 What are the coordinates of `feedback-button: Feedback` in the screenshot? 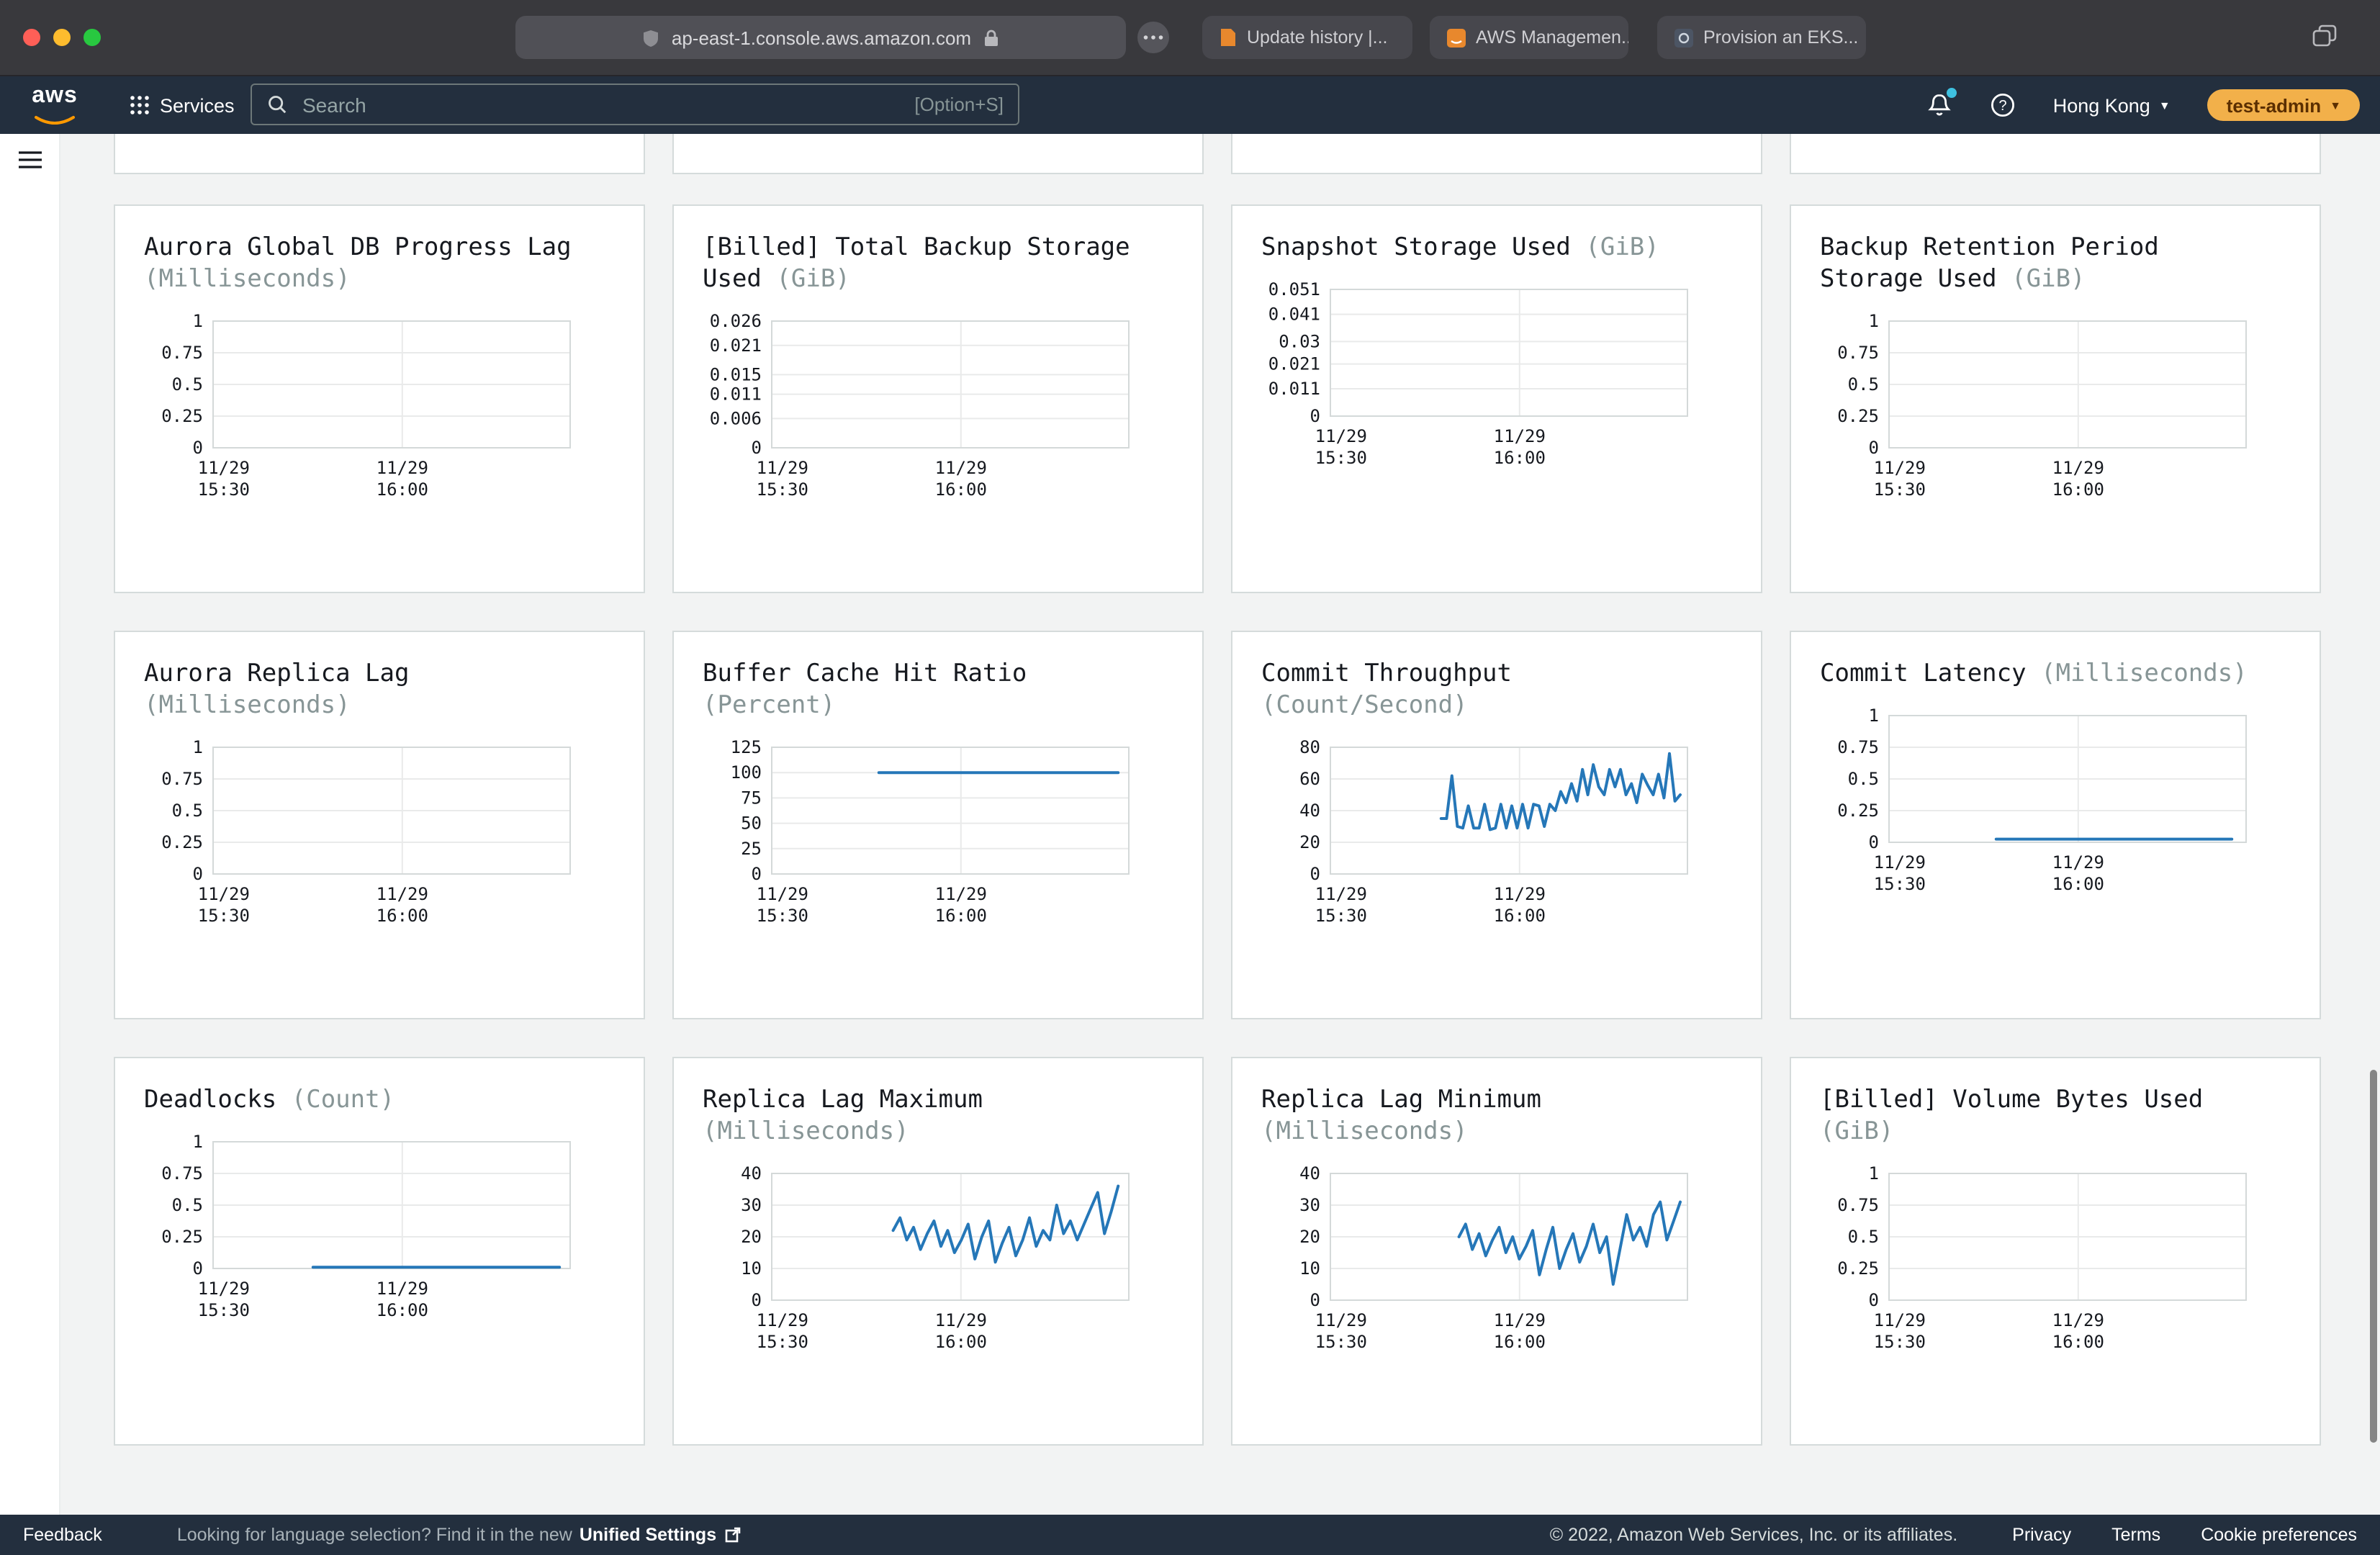 It's located at (62, 1535).